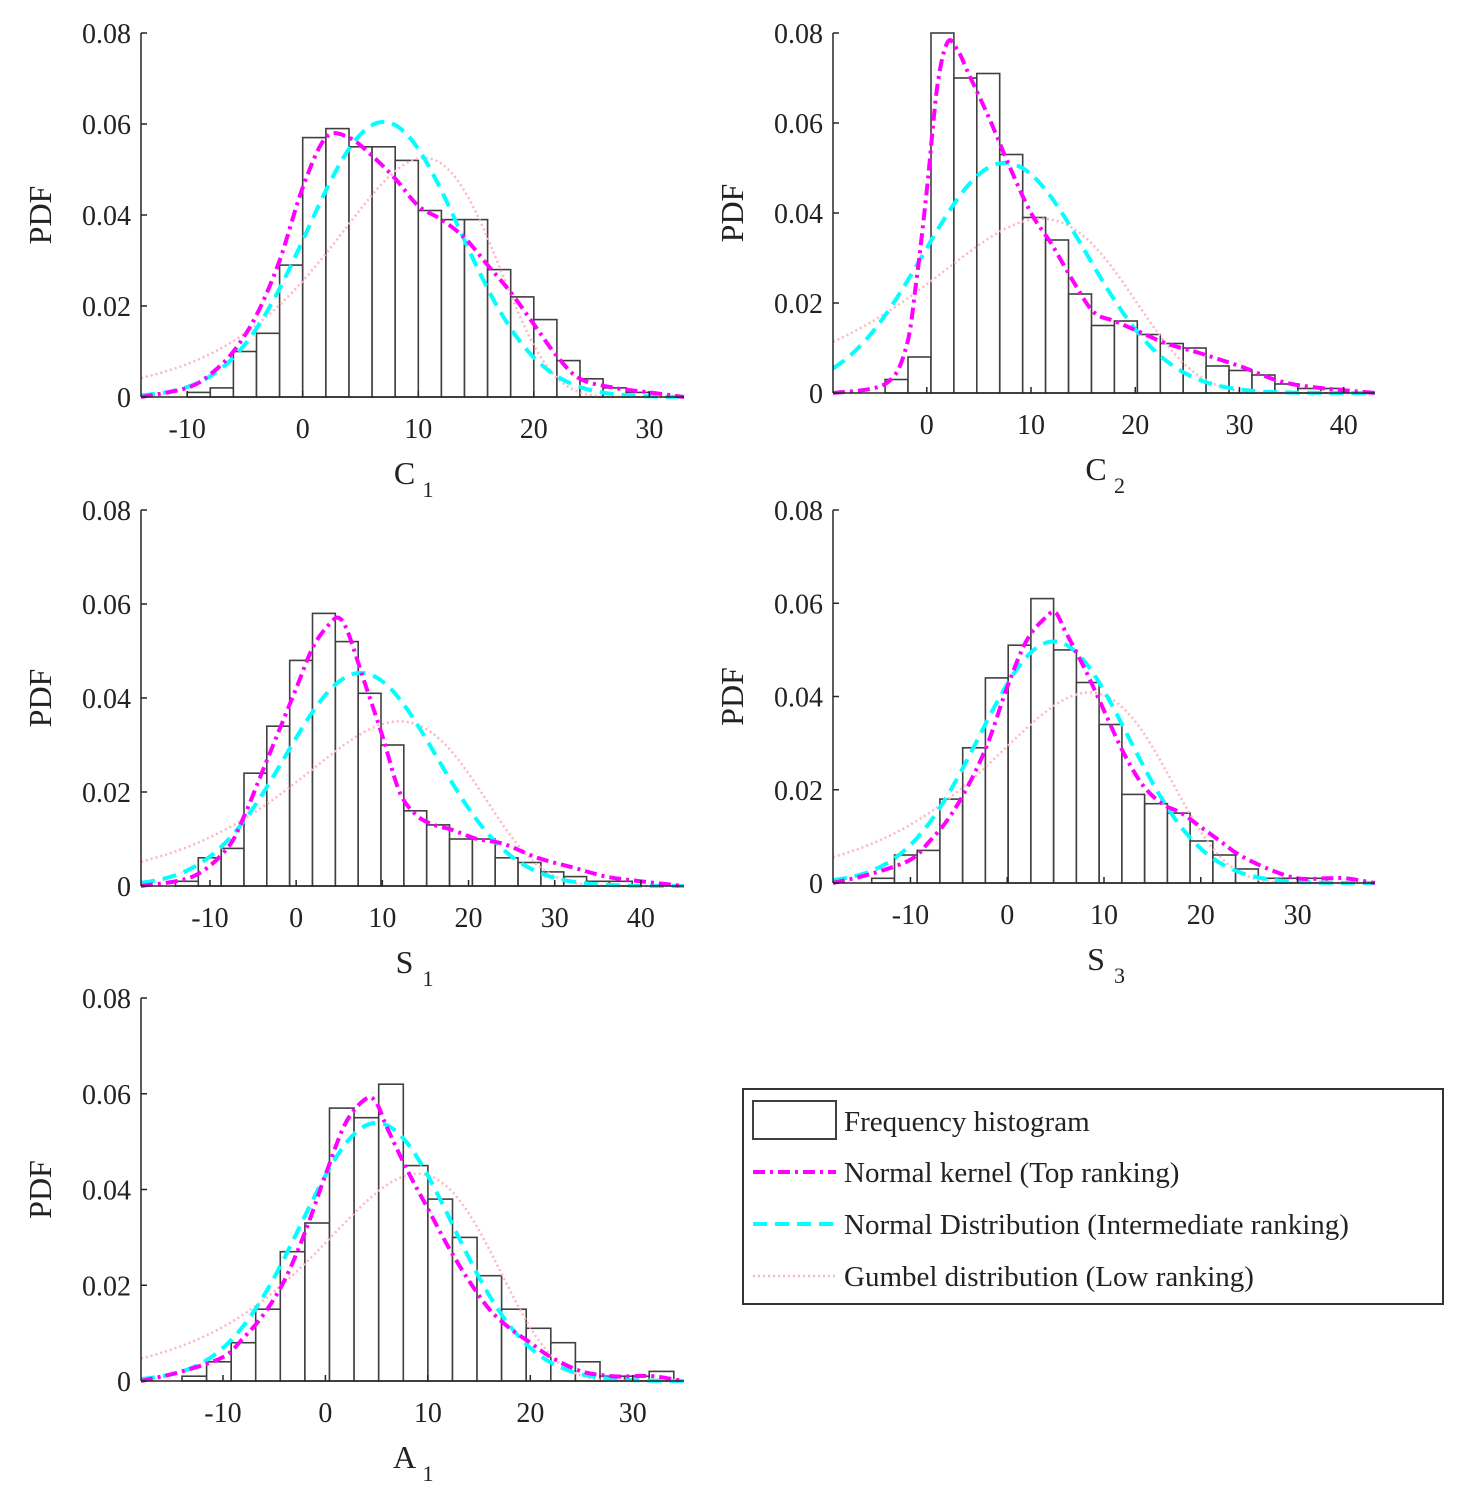 The height and width of the screenshot is (1502, 1467). Describe the element at coordinates (1011, 1173) in the screenshot. I see `legend-kernel-label: Normal kernel (Top ranking)` at that location.